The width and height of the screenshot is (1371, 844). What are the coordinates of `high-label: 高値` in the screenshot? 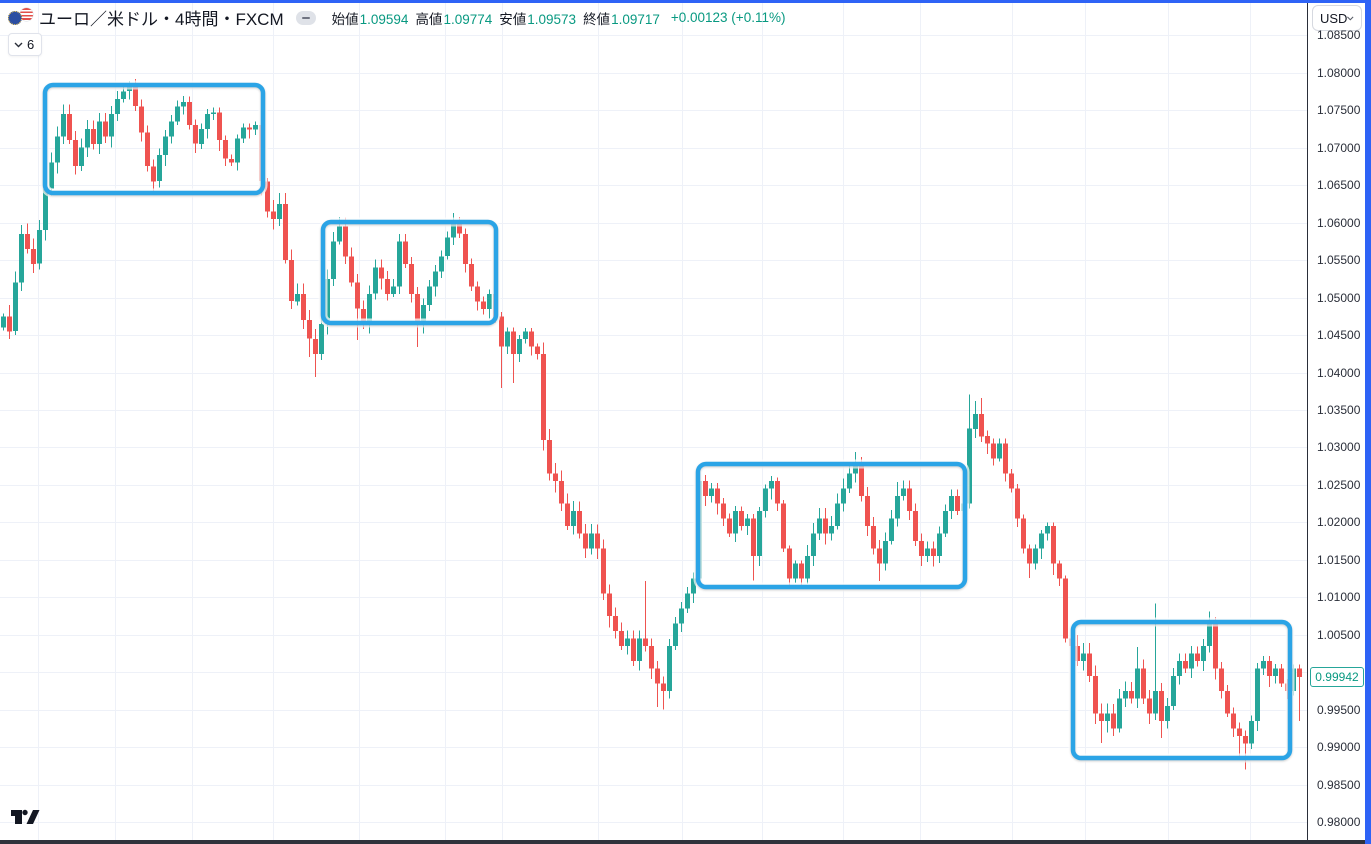 It's located at (429, 19).